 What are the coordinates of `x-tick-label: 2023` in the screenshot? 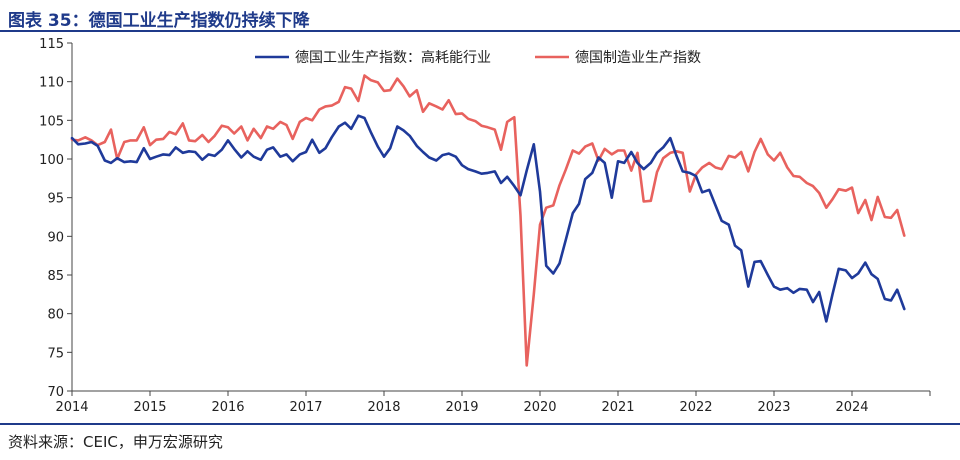 It's located at (773, 407).